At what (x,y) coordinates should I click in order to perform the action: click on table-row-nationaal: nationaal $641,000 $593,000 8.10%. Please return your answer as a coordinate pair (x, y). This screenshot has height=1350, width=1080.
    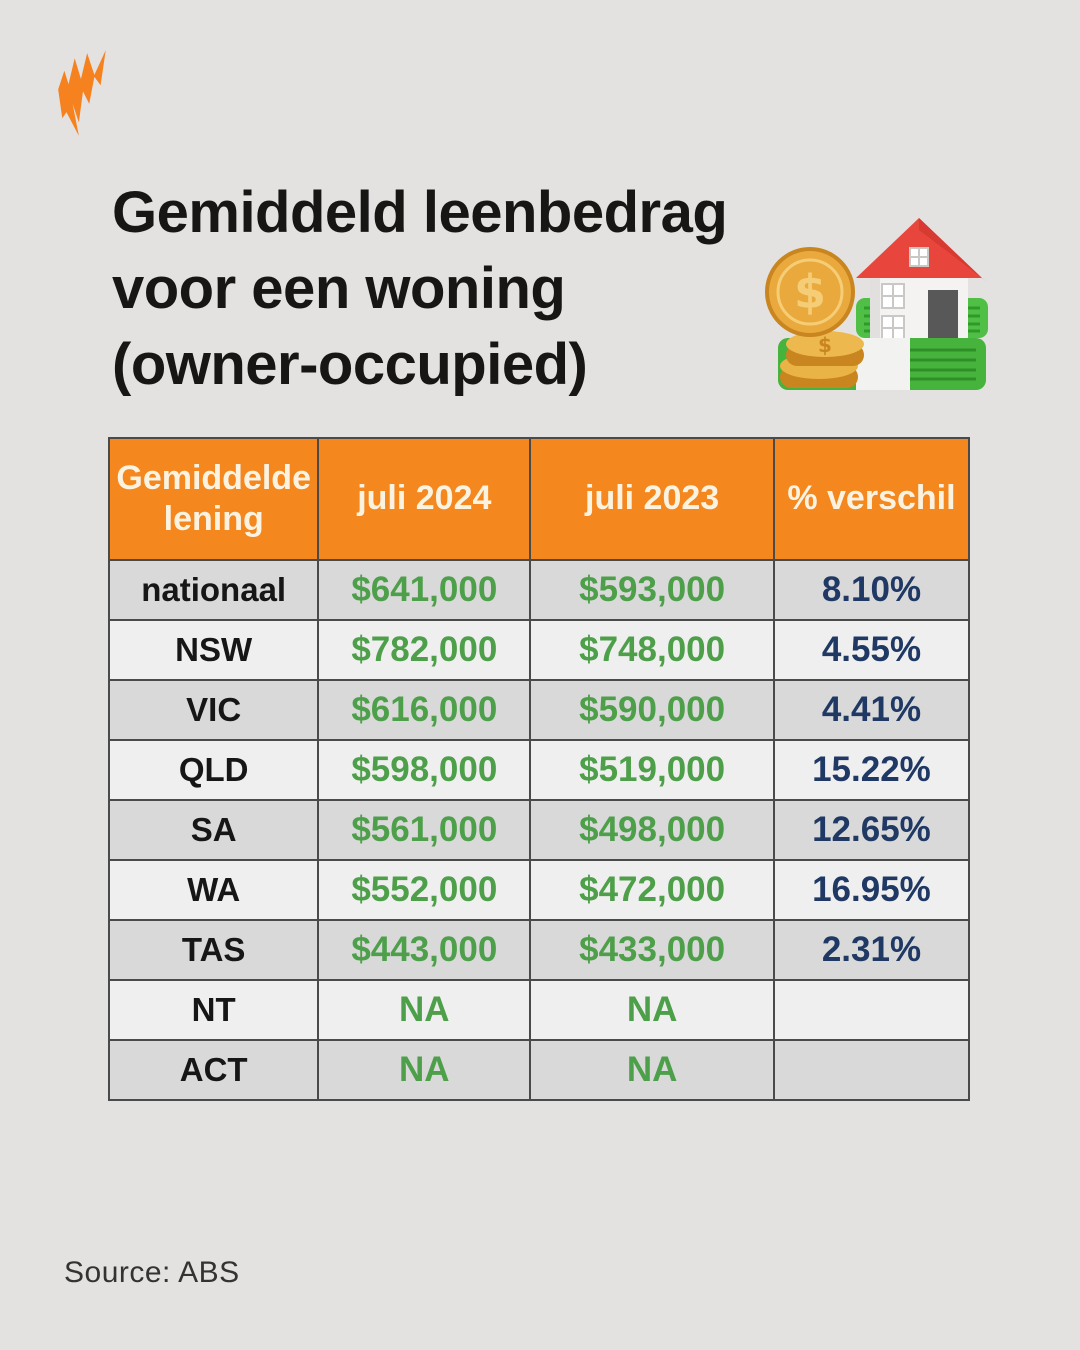
    Looking at the image, I should click on (539, 589).